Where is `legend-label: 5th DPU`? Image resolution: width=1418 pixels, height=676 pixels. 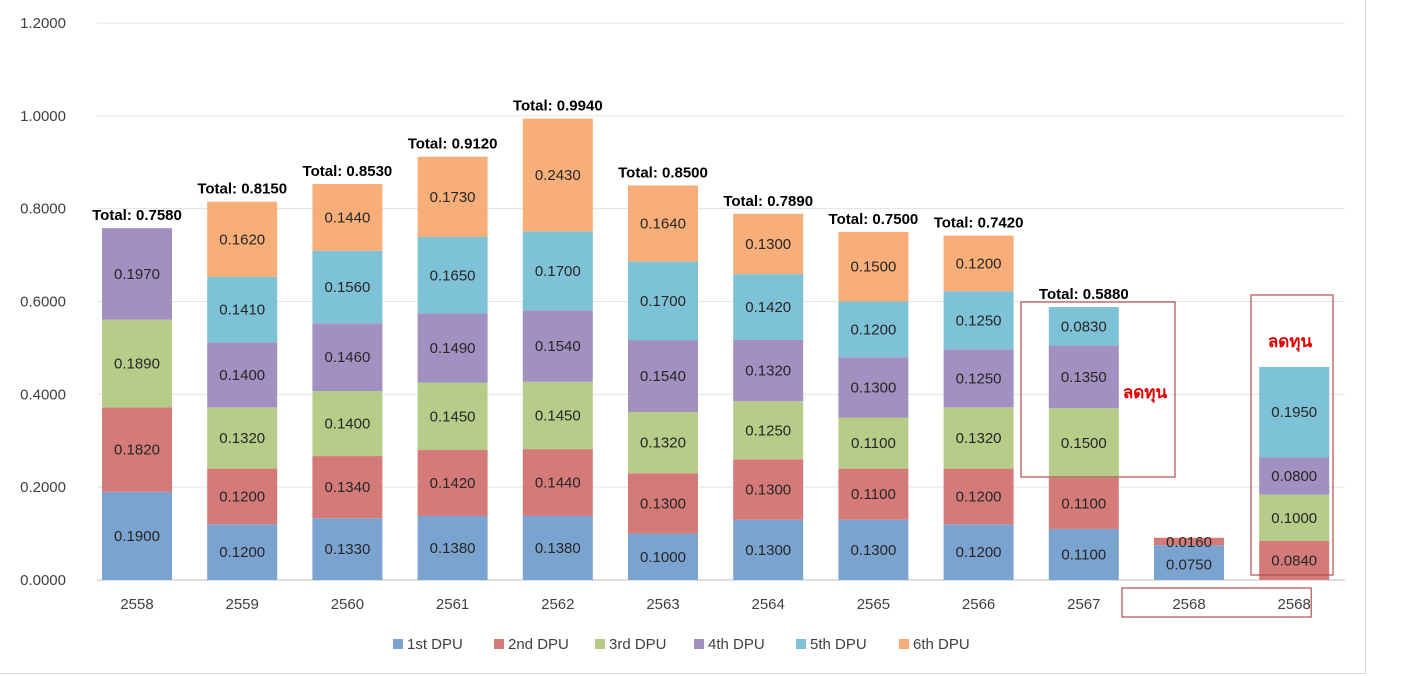 legend-label: 5th DPU is located at coordinates (838, 644).